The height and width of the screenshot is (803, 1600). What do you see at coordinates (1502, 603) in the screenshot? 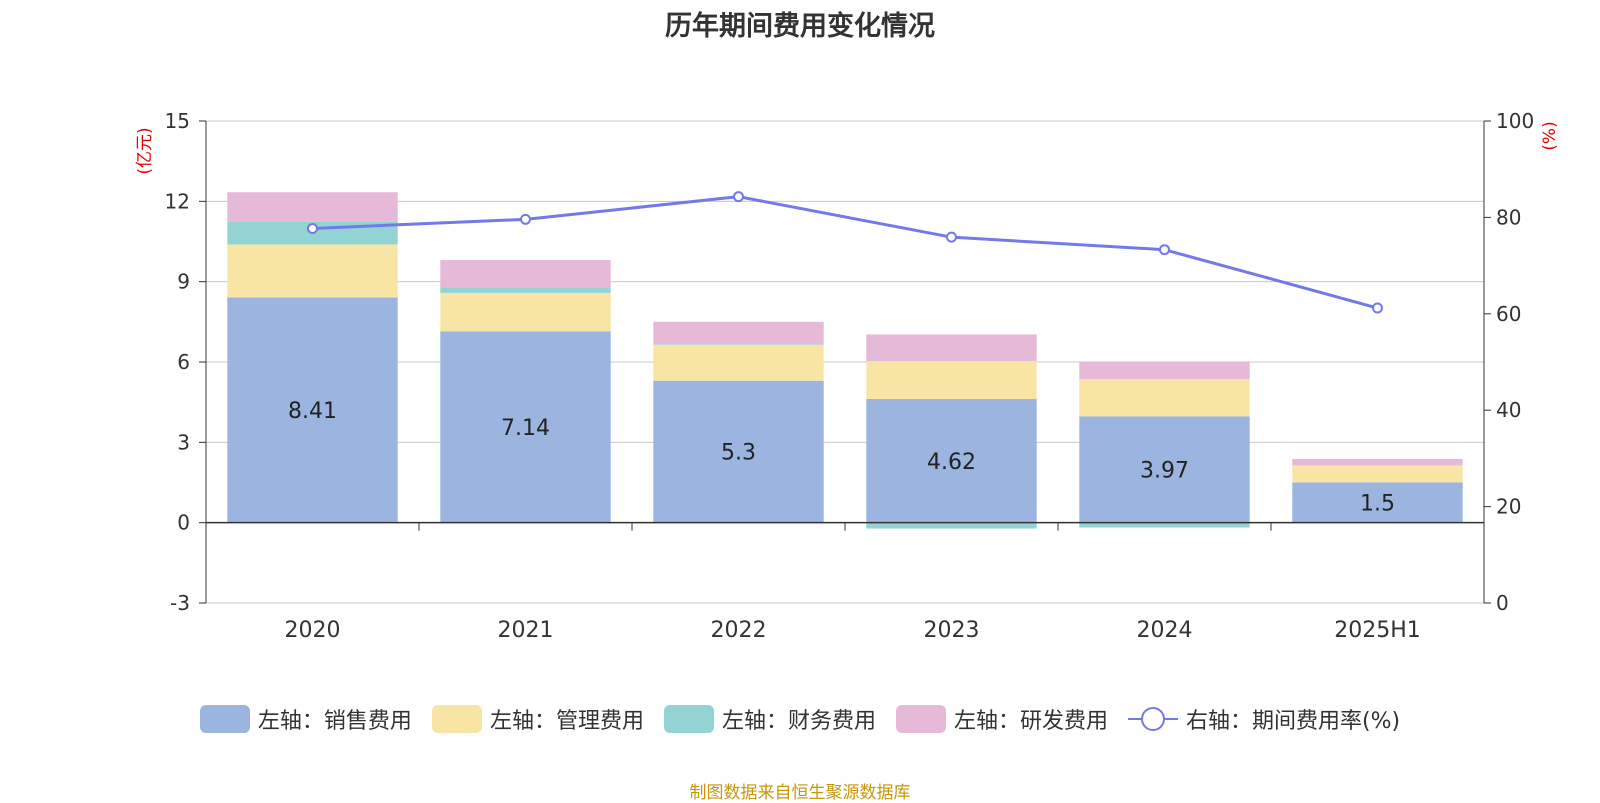
I see `right-tick-label: 0` at bounding box center [1502, 603].